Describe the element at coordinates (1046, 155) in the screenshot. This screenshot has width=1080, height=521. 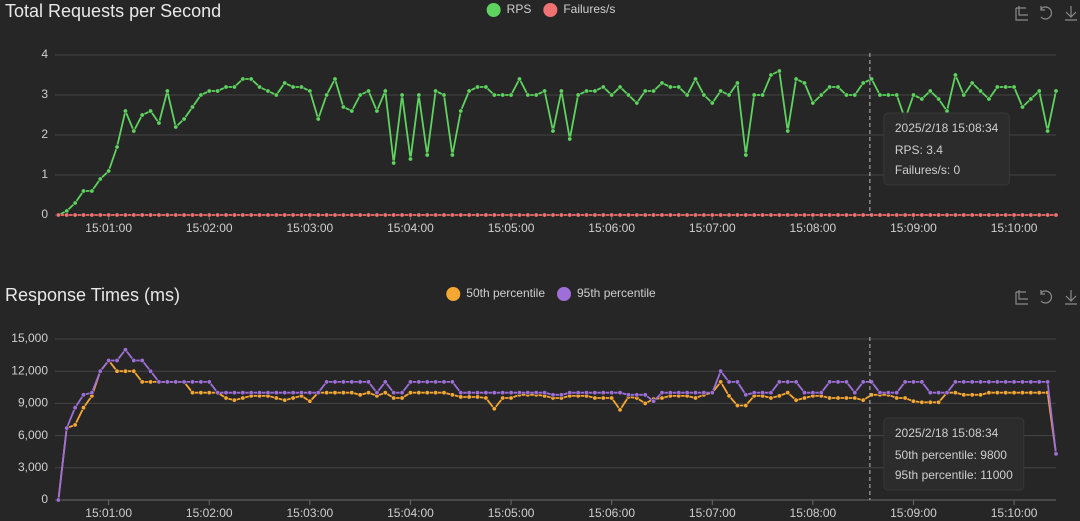
I see `toolbar` at that location.